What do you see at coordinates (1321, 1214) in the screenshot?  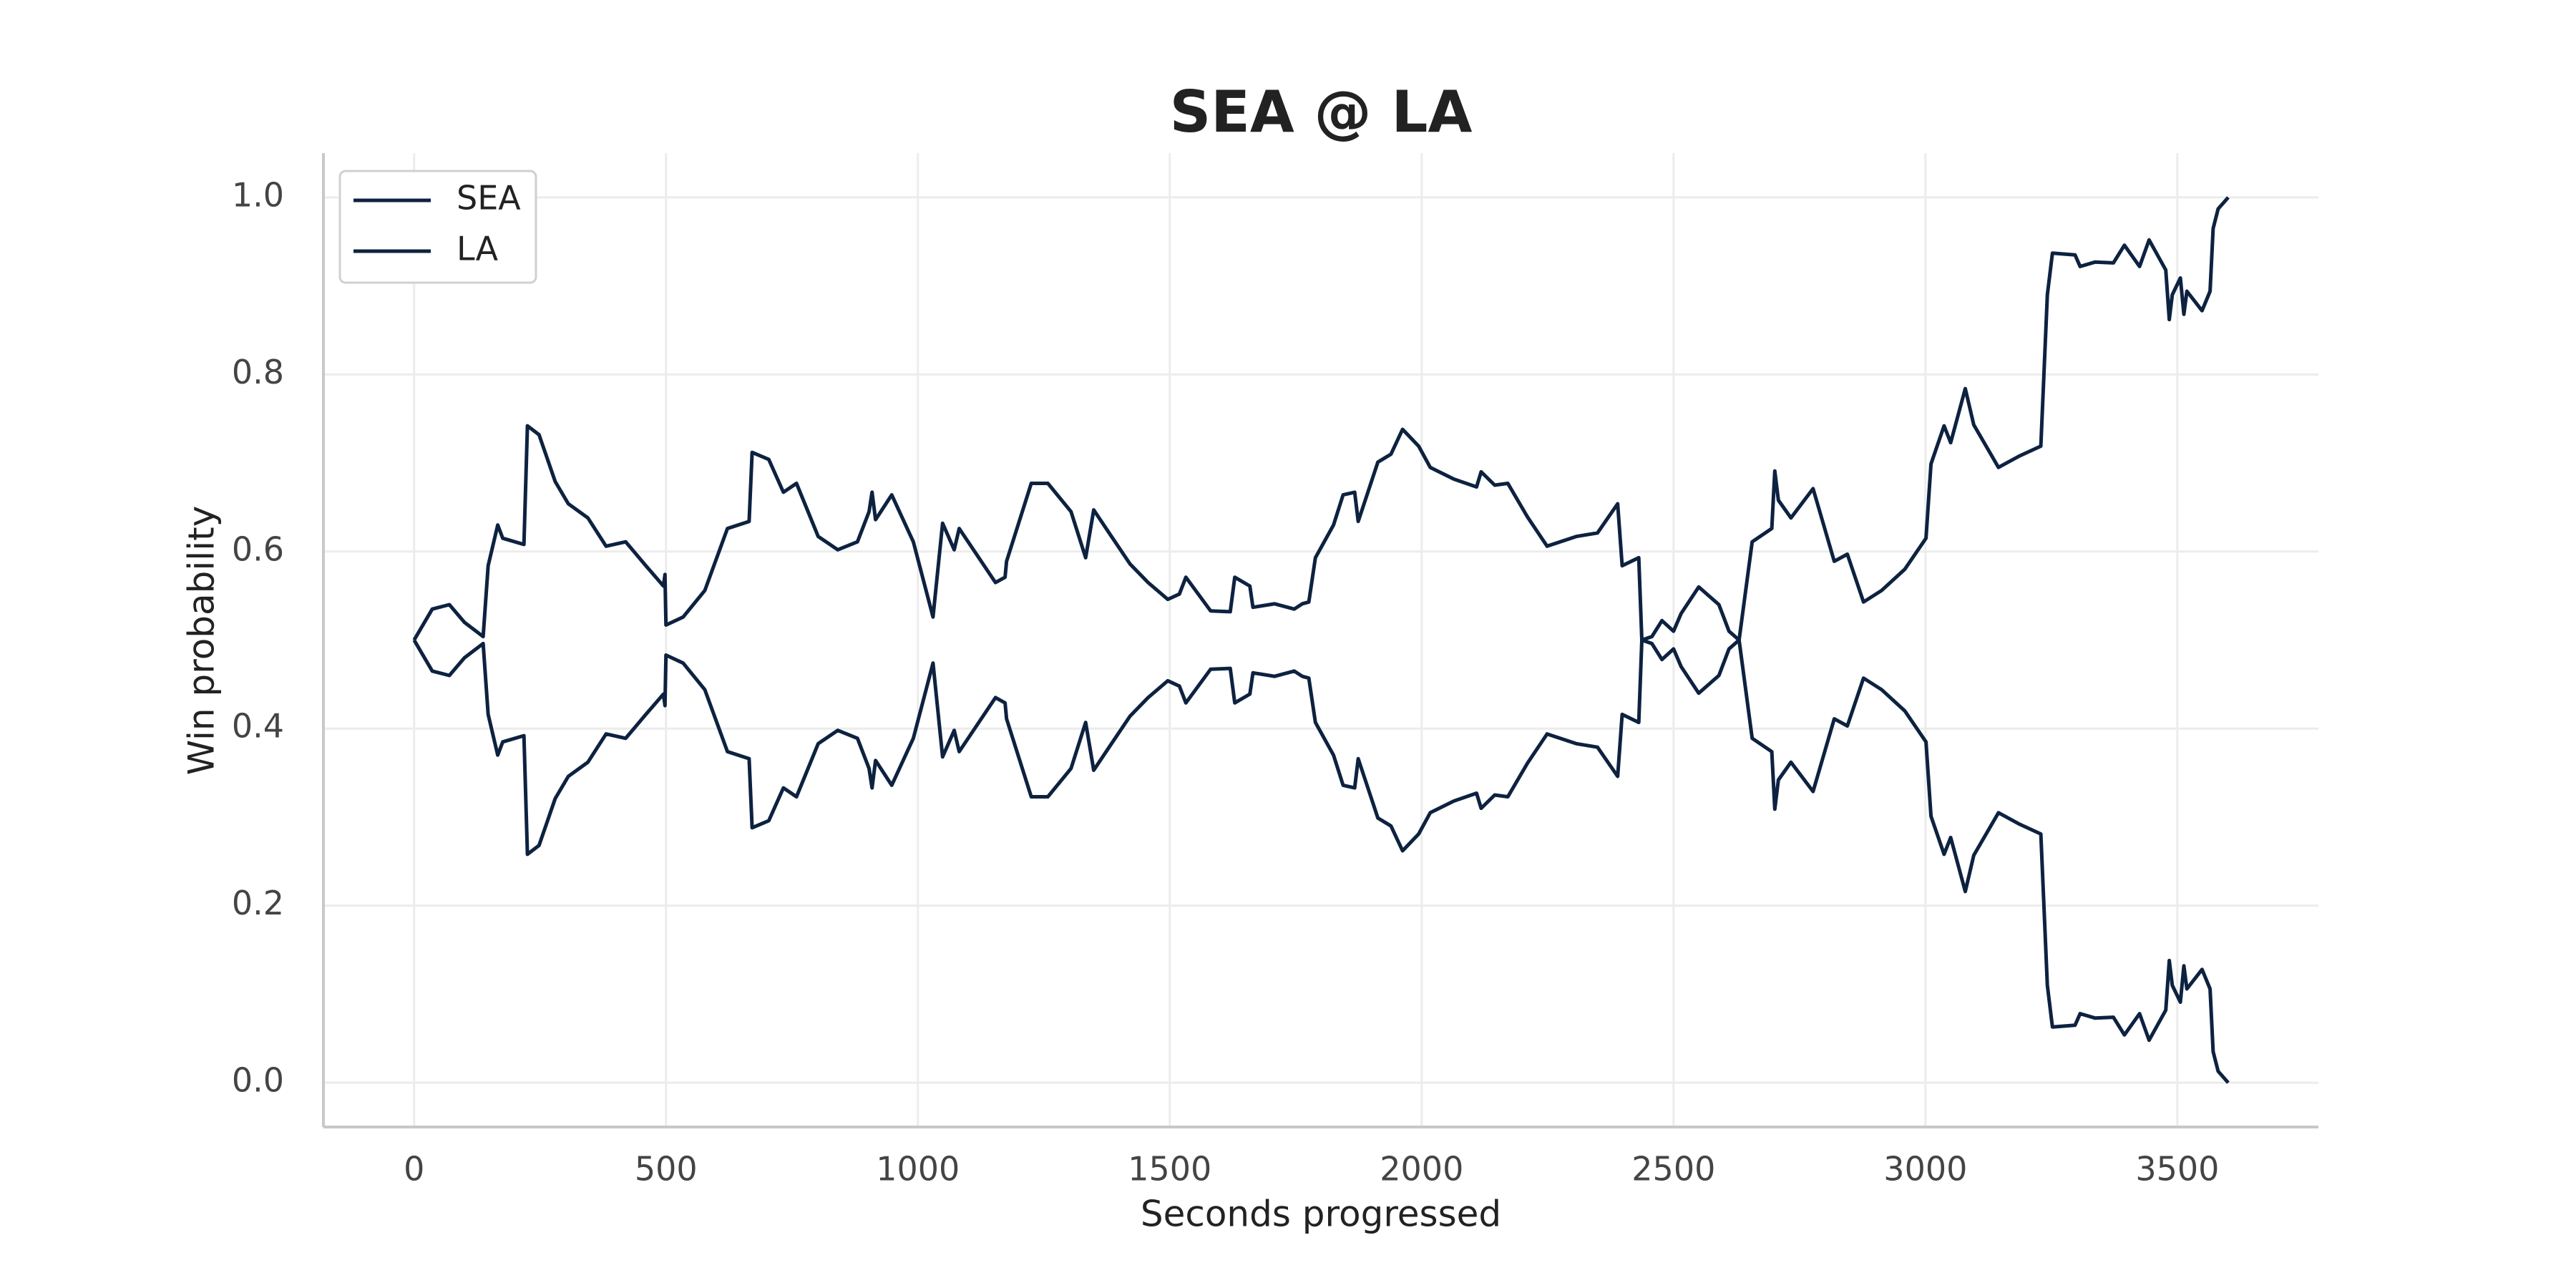 I see `x-axis-label: Seconds progressed` at bounding box center [1321, 1214].